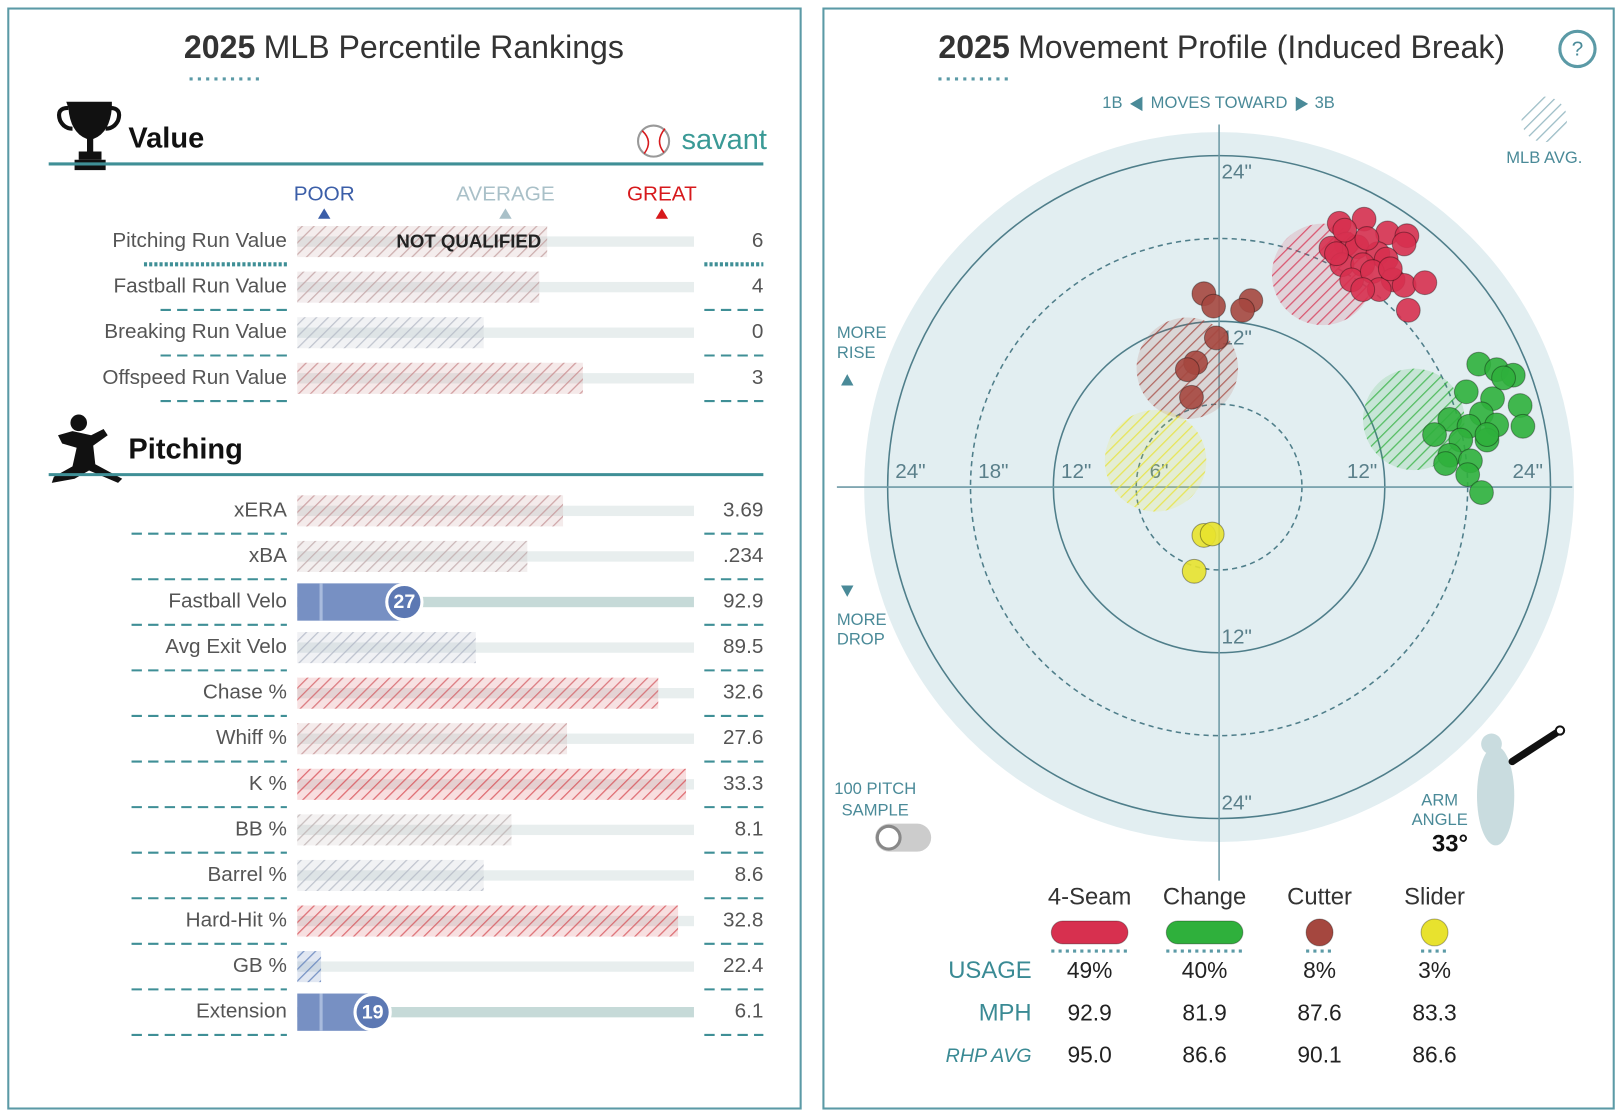 The width and height of the screenshot is (1622, 1116). Describe the element at coordinates (1219, 102) in the screenshot. I see `direction-center: MOVES TOWARD` at that location.